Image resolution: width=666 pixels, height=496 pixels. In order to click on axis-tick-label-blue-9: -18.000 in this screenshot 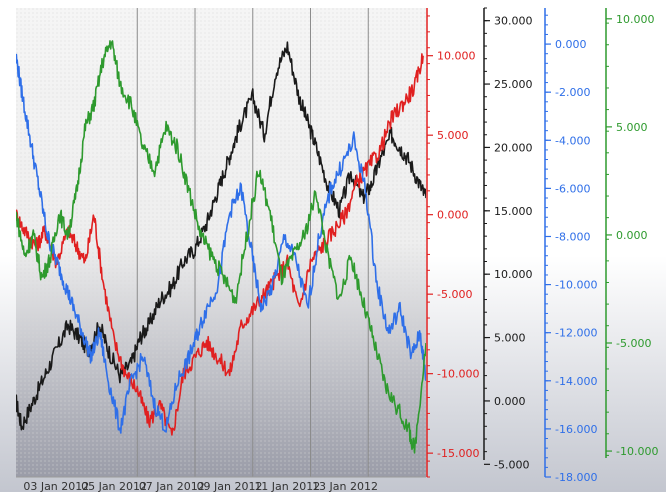, I will do `click(576, 477)`.